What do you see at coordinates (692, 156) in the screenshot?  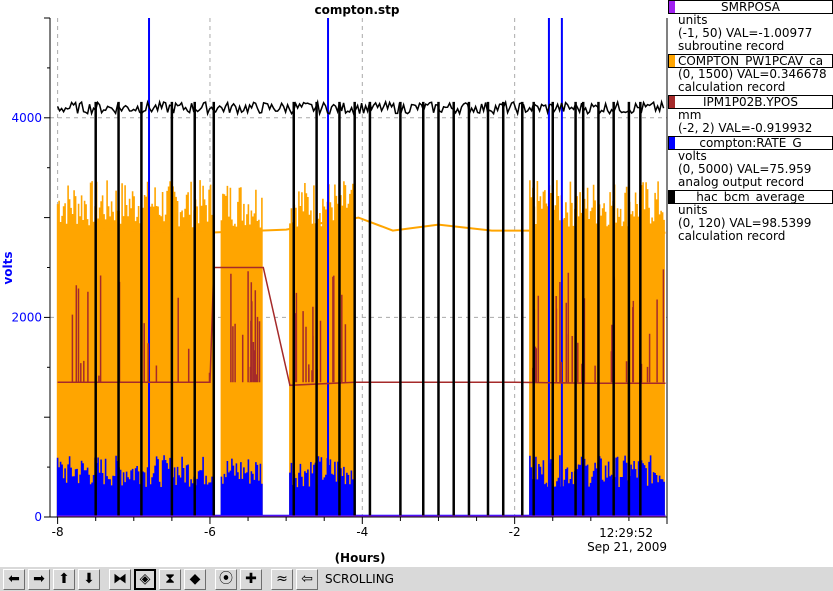 I see `legend-units: volts` at bounding box center [692, 156].